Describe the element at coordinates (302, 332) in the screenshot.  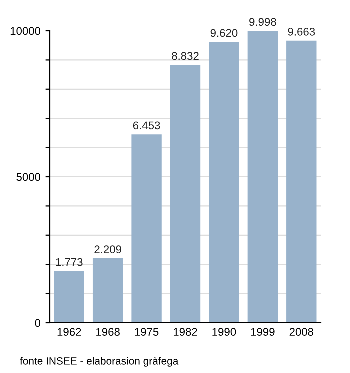
I see `x-tick-label: 2008` at that location.